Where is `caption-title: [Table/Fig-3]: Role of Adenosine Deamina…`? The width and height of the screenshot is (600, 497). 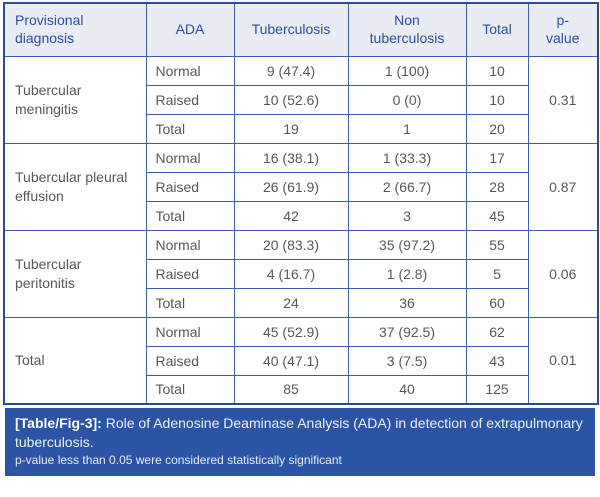 caption-title: [Table/Fig-3]: Role of Adenosine Deamina… is located at coordinates (300, 433).